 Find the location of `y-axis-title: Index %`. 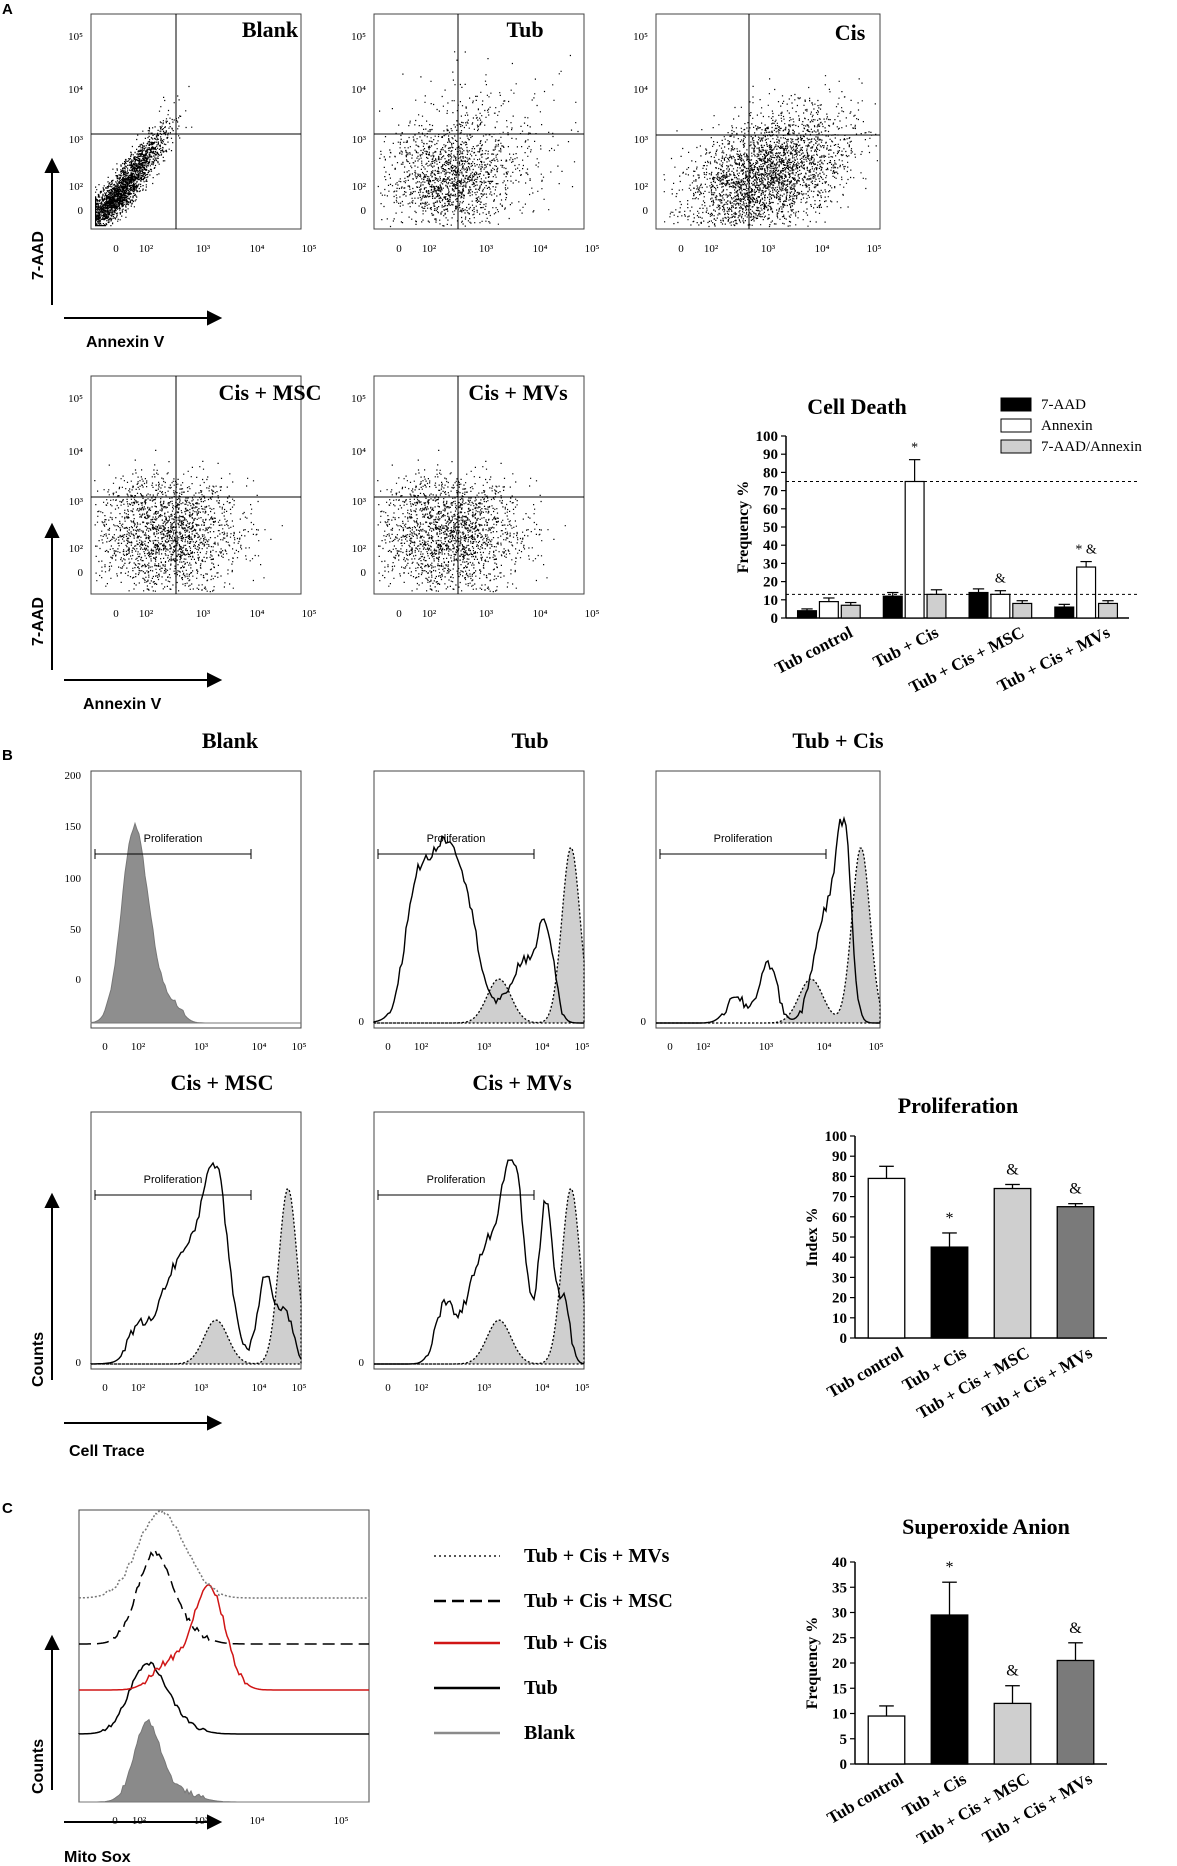

y-axis-title: Index % is located at coordinates (812, 1236).